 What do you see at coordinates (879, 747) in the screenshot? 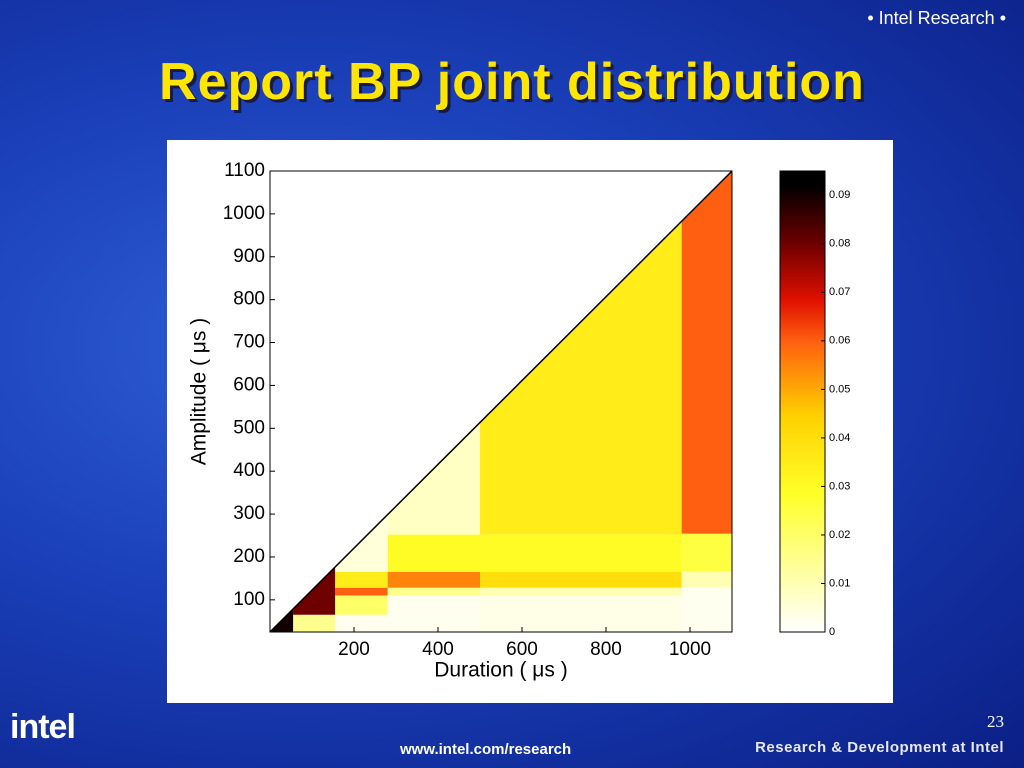
I see `footer-brand: Research & Development at Intel` at bounding box center [879, 747].